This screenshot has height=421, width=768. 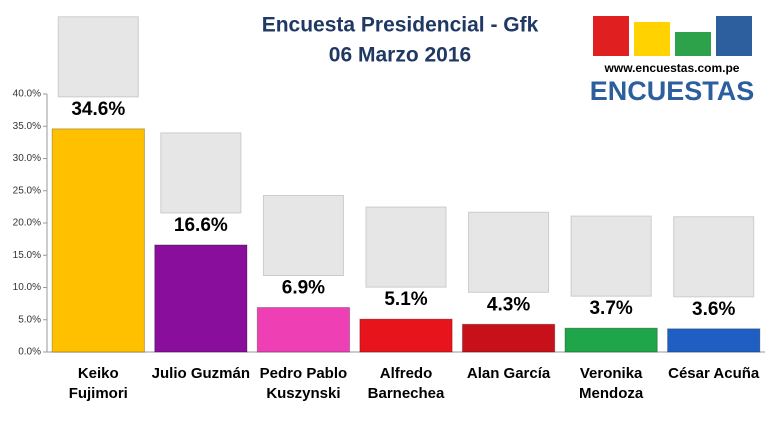 What do you see at coordinates (713, 309) in the screenshot?
I see `value-label: 3.6%` at bounding box center [713, 309].